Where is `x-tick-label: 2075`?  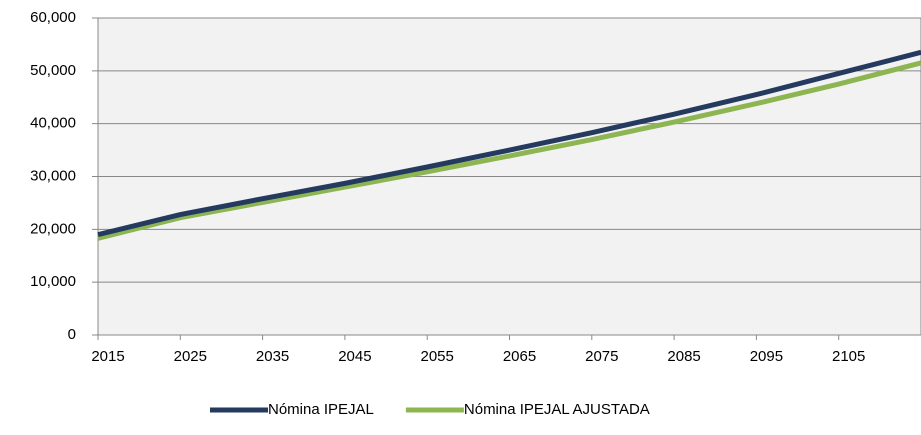 x-tick-label: 2075 is located at coordinates (601, 356).